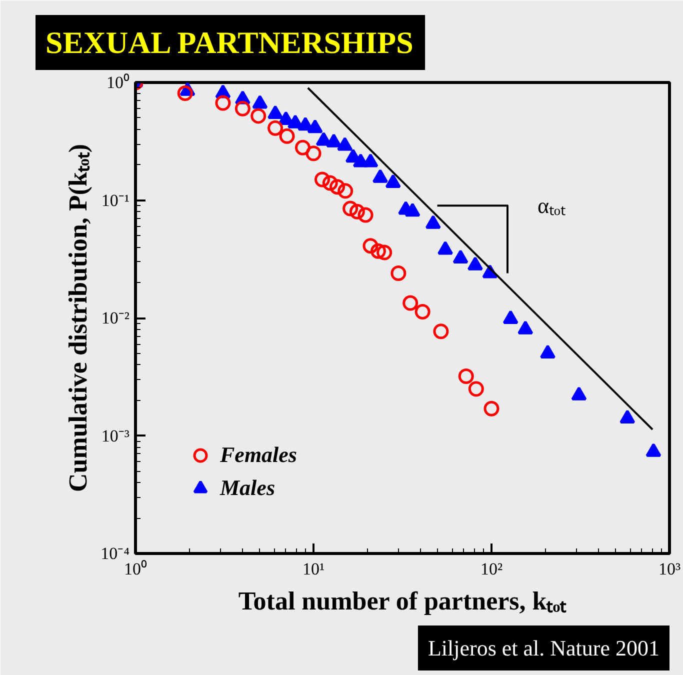 This screenshot has height=675, width=683. What do you see at coordinates (491, 569) in the screenshot?
I see `x-tick-label: 10²` at bounding box center [491, 569].